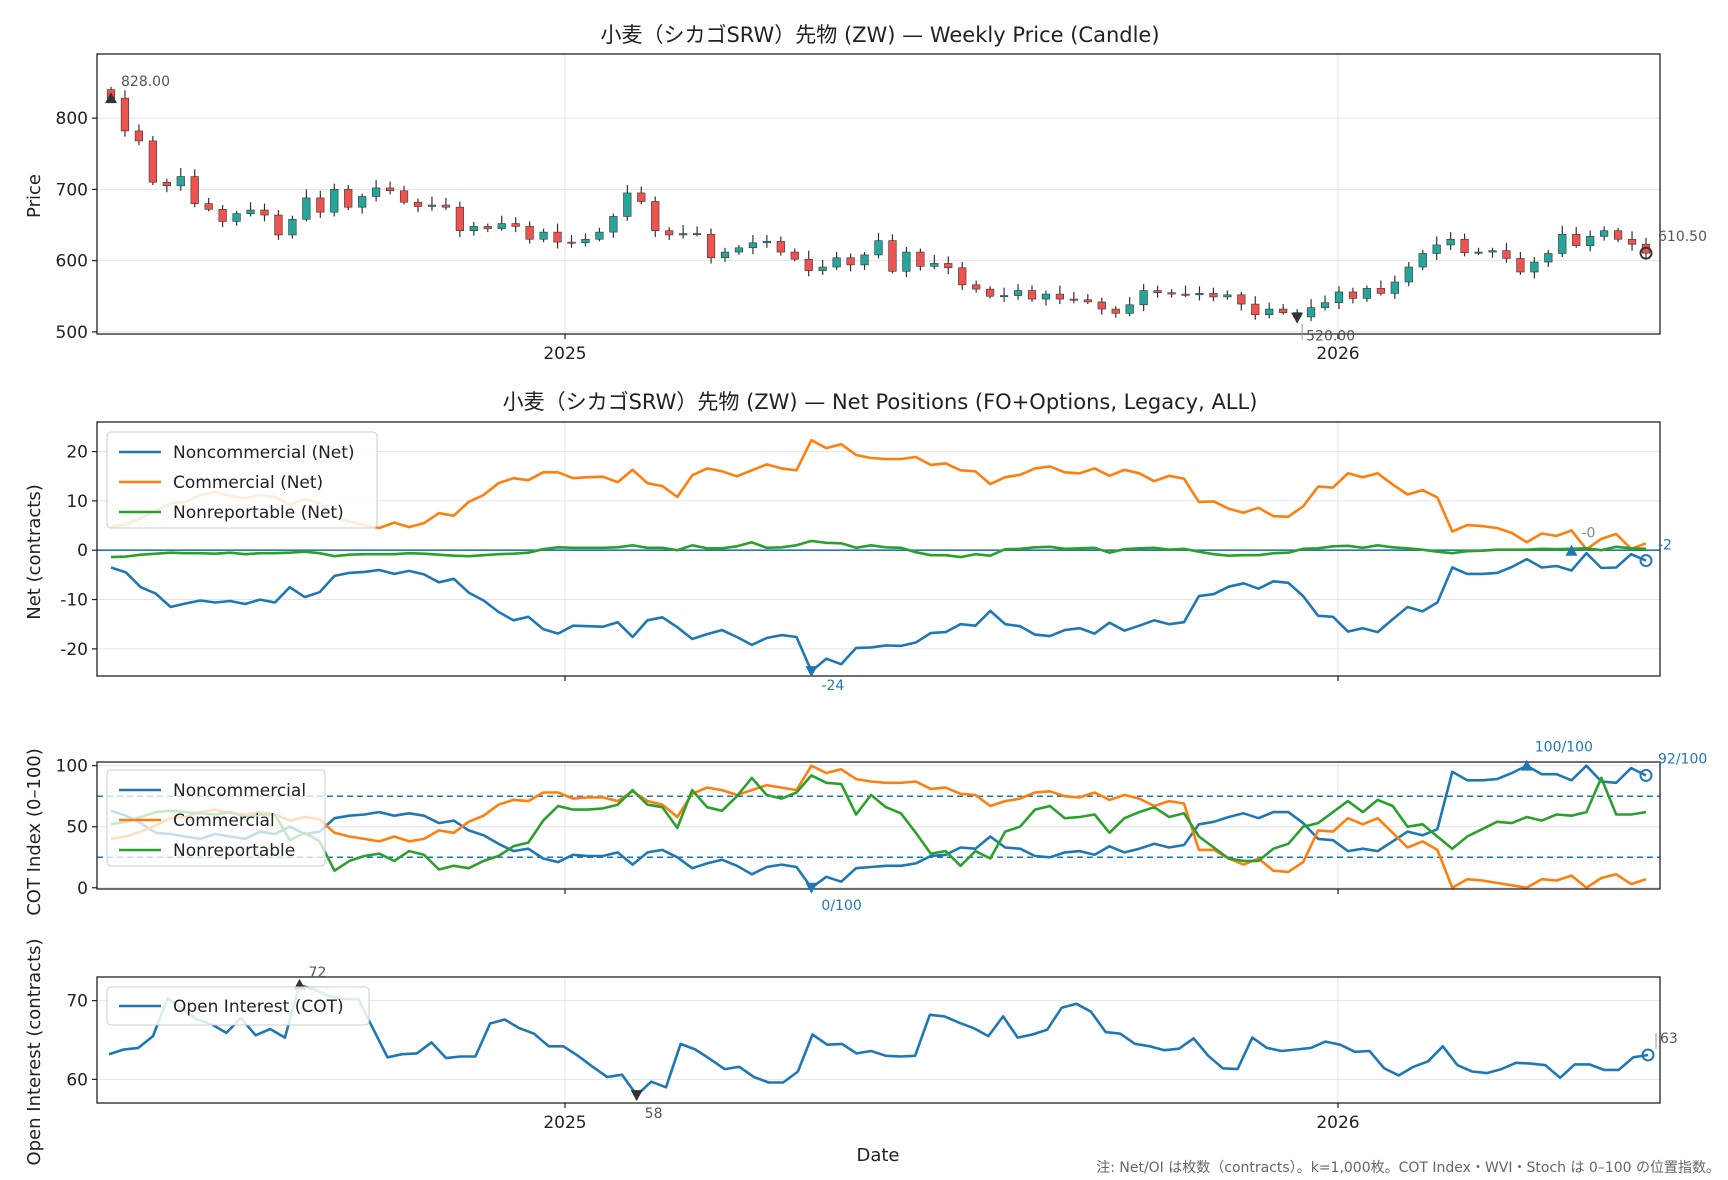 The width and height of the screenshot is (1728, 1180). Describe the element at coordinates (318, 973) in the screenshot. I see `oi-max-label: 72` at that location.